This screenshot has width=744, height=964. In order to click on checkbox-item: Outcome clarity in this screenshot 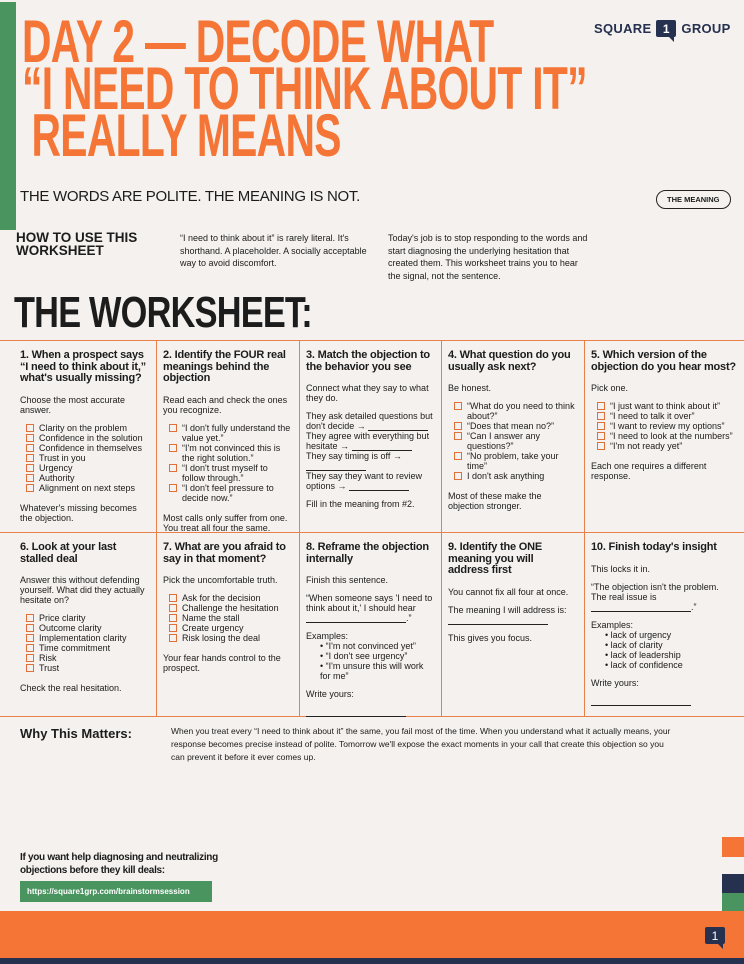, I will do `click(87, 628)`.